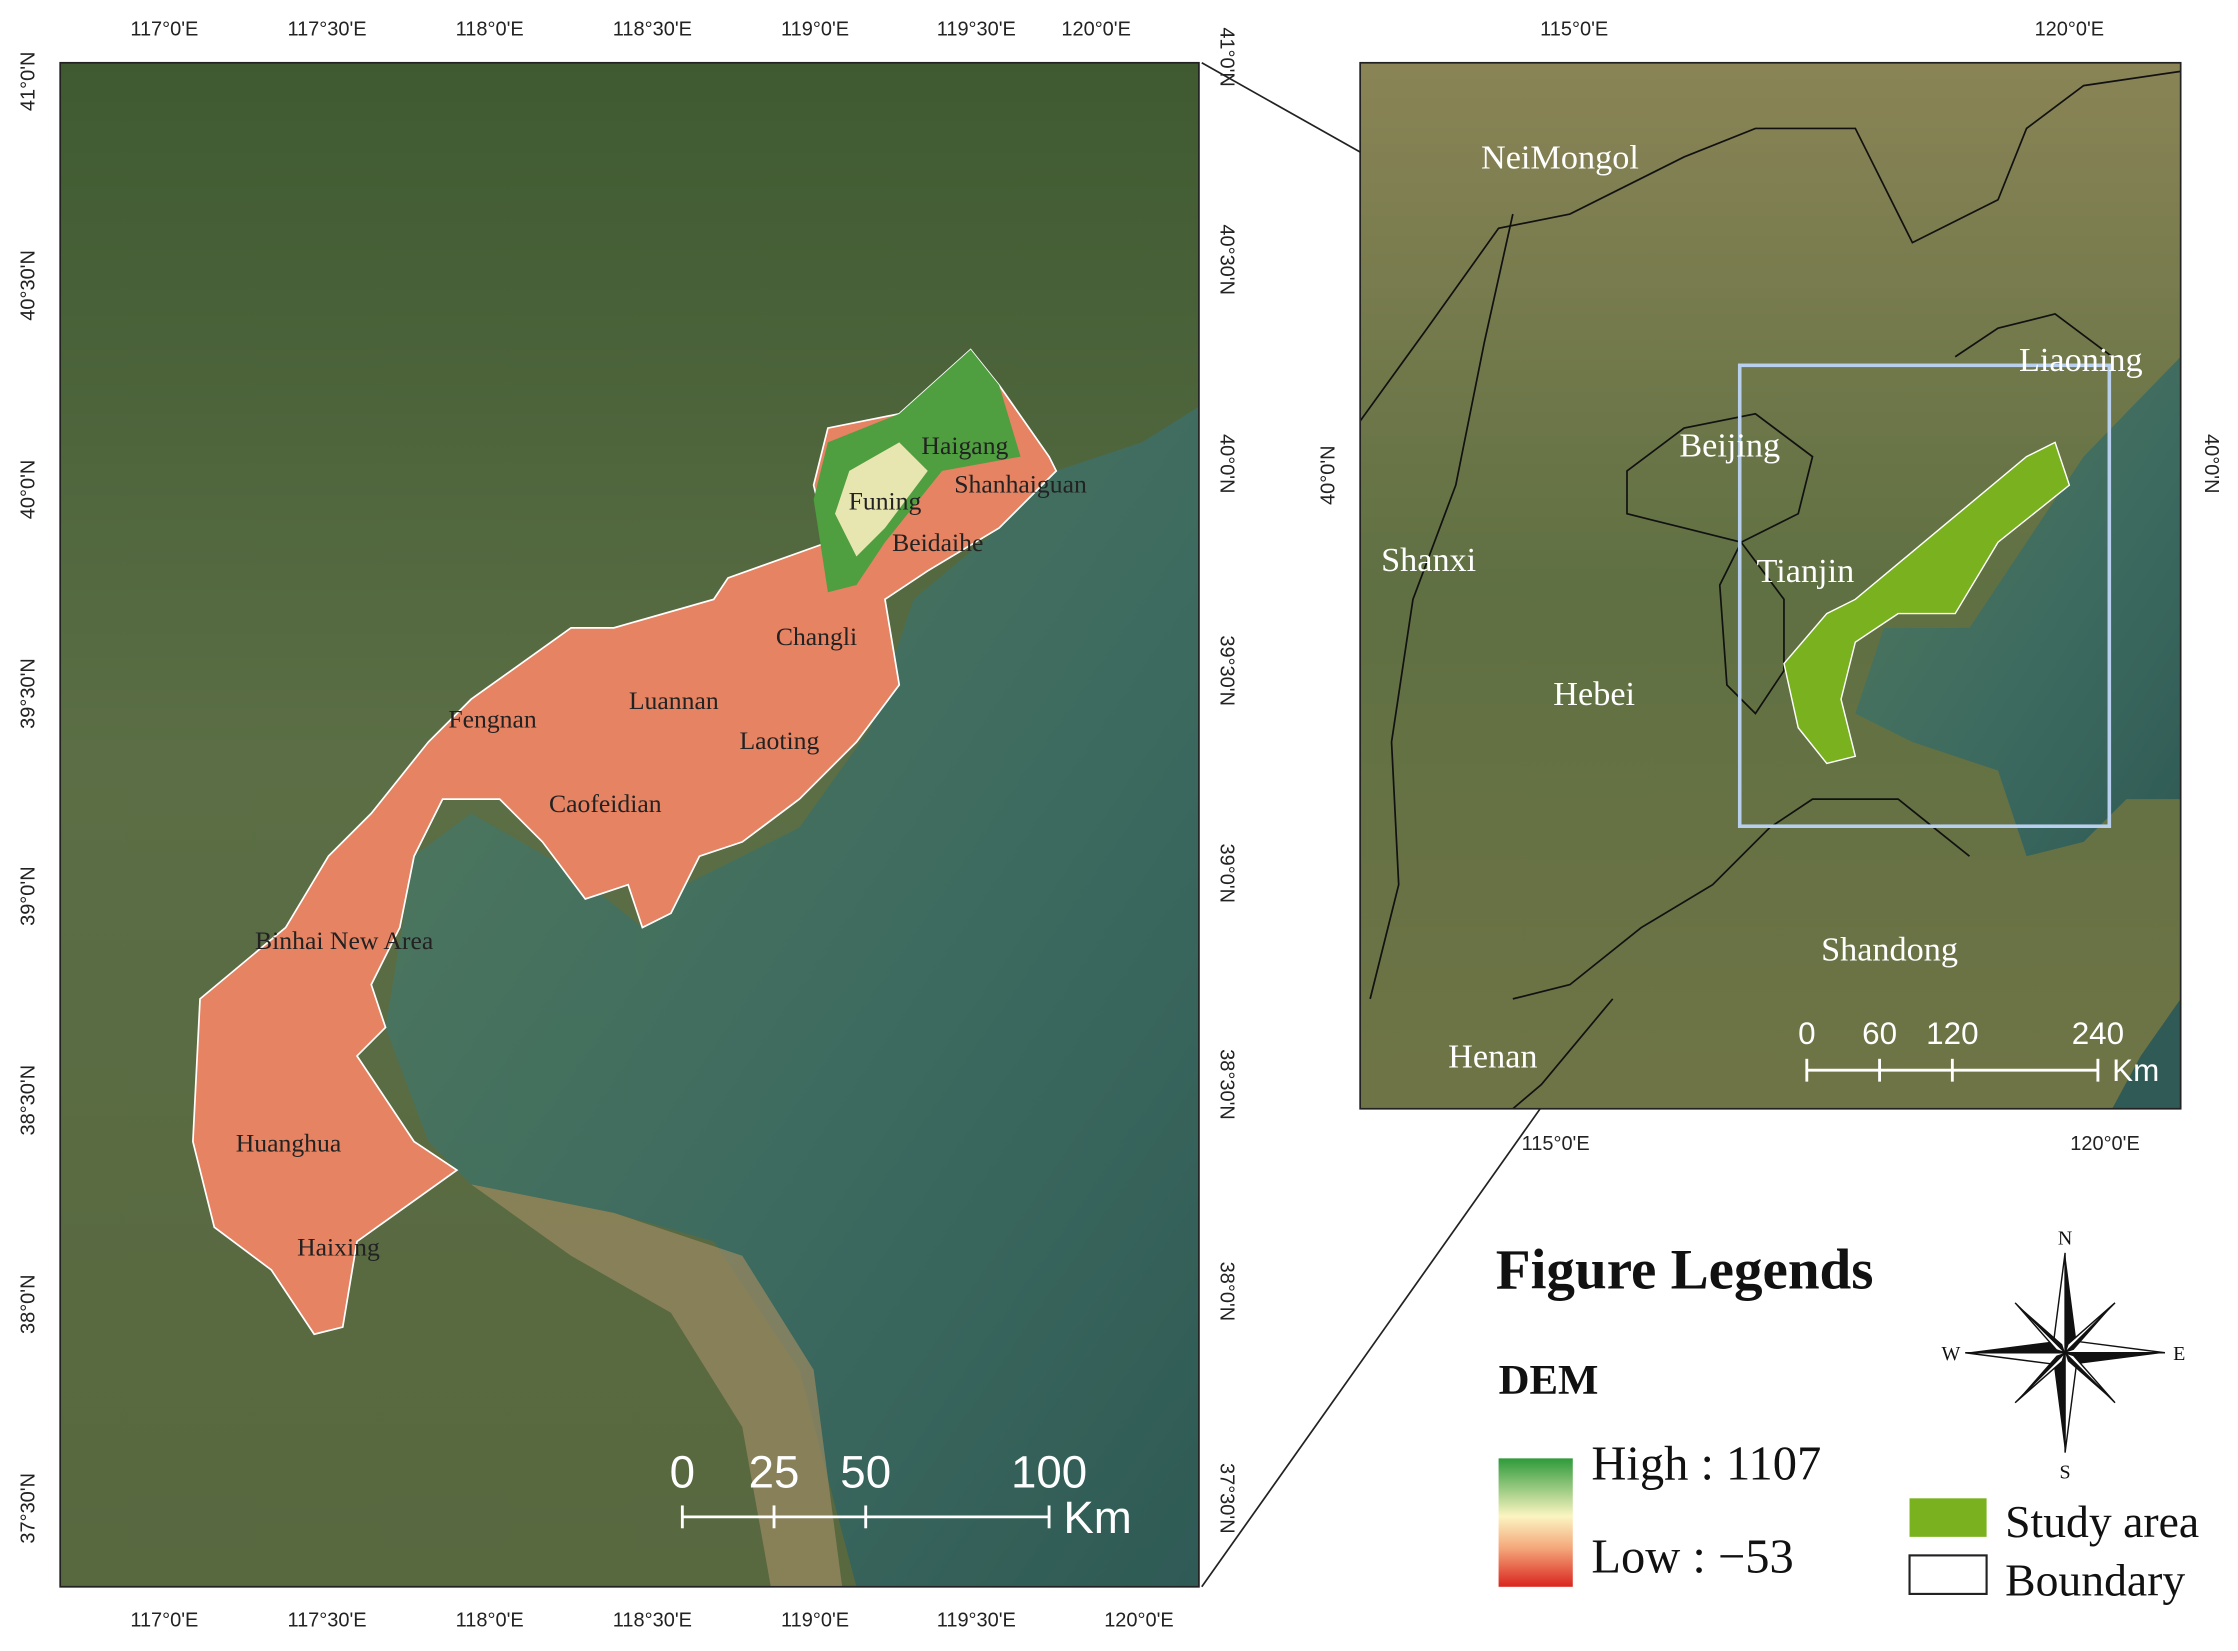 The image size is (2238, 1651). Describe the element at coordinates (1889, 949) in the screenshot. I see `place-label: Shandong` at that location.